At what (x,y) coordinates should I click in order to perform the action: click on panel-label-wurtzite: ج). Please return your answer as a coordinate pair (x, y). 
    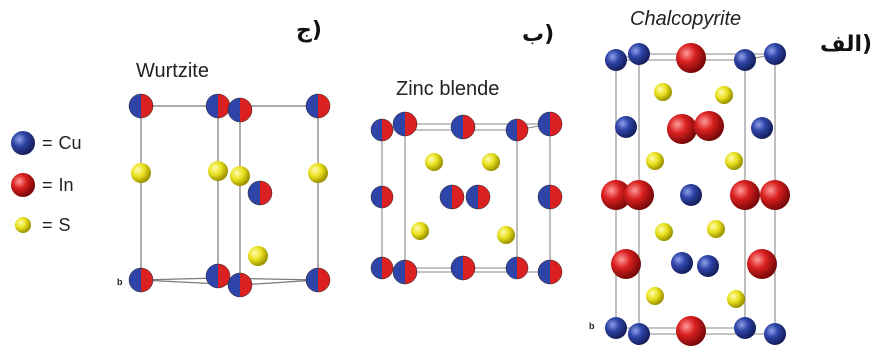
    Looking at the image, I should click on (309, 30).